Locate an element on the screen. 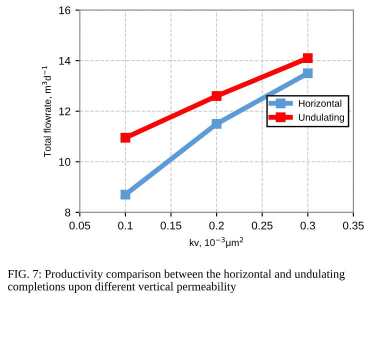  y-tick-label: 12 is located at coordinates (64, 111).